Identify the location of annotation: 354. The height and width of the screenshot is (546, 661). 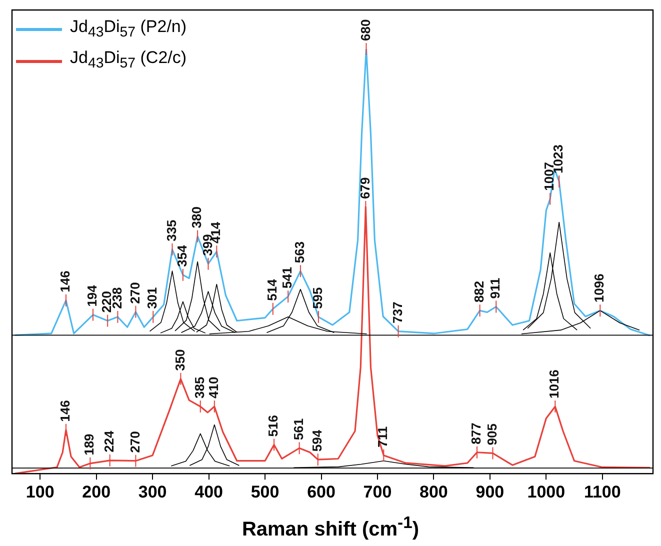
(182, 255).